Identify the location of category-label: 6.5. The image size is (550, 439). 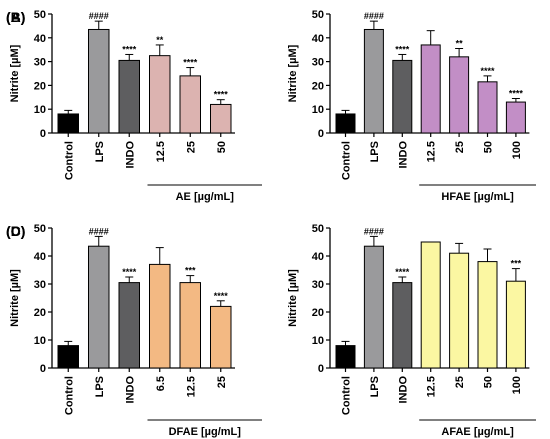
(161, 383).